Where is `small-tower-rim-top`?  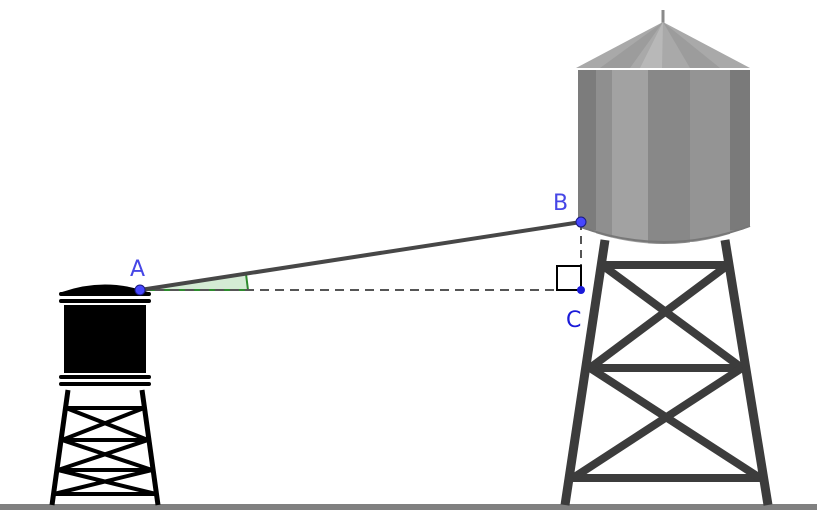 small-tower-rim-top is located at coordinates (105, 294).